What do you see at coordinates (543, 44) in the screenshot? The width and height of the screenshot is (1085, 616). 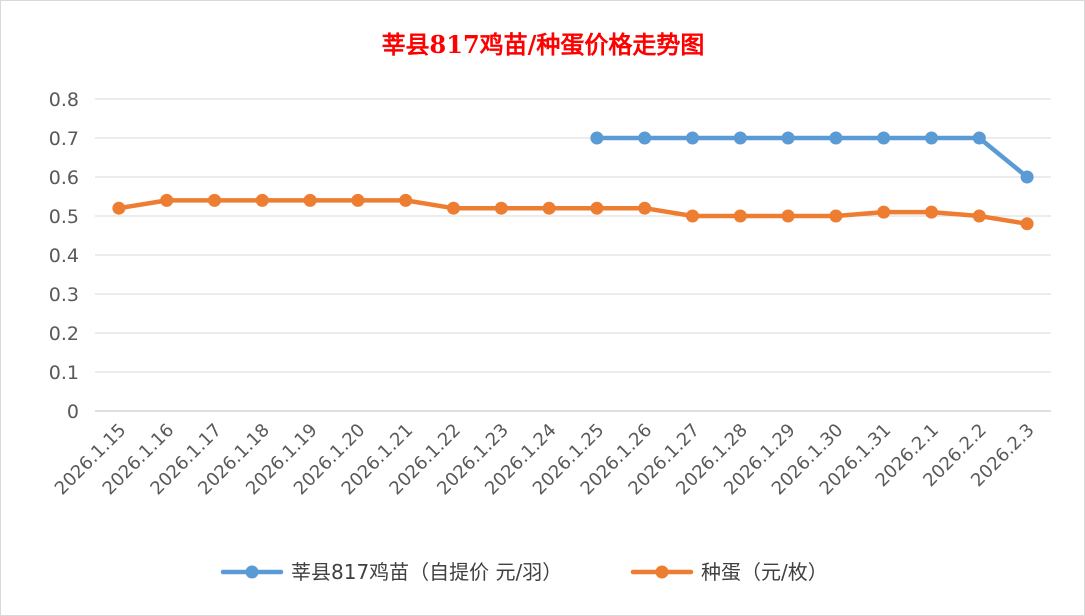 I see `chart-title: 莘县817鸡苗/种蛋价格走势图` at bounding box center [543, 44].